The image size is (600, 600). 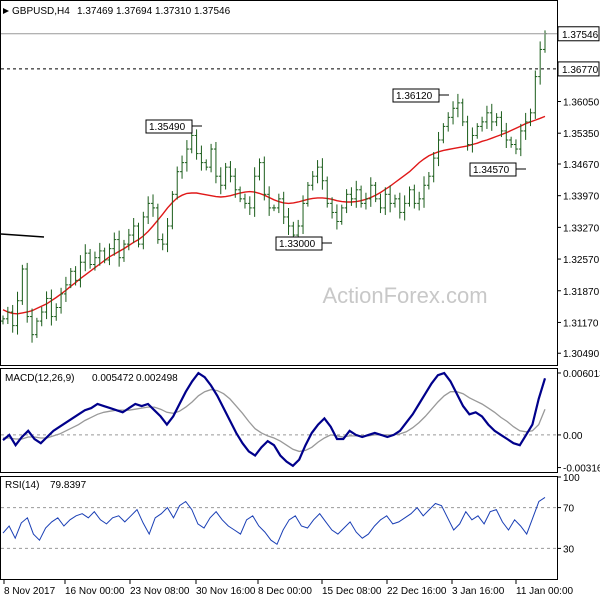 What do you see at coordinates (6, 11) in the screenshot?
I see `header-arrow-icon` at bounding box center [6, 11].